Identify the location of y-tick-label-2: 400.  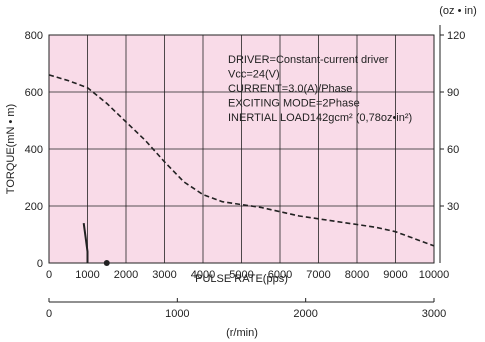
(34, 150).